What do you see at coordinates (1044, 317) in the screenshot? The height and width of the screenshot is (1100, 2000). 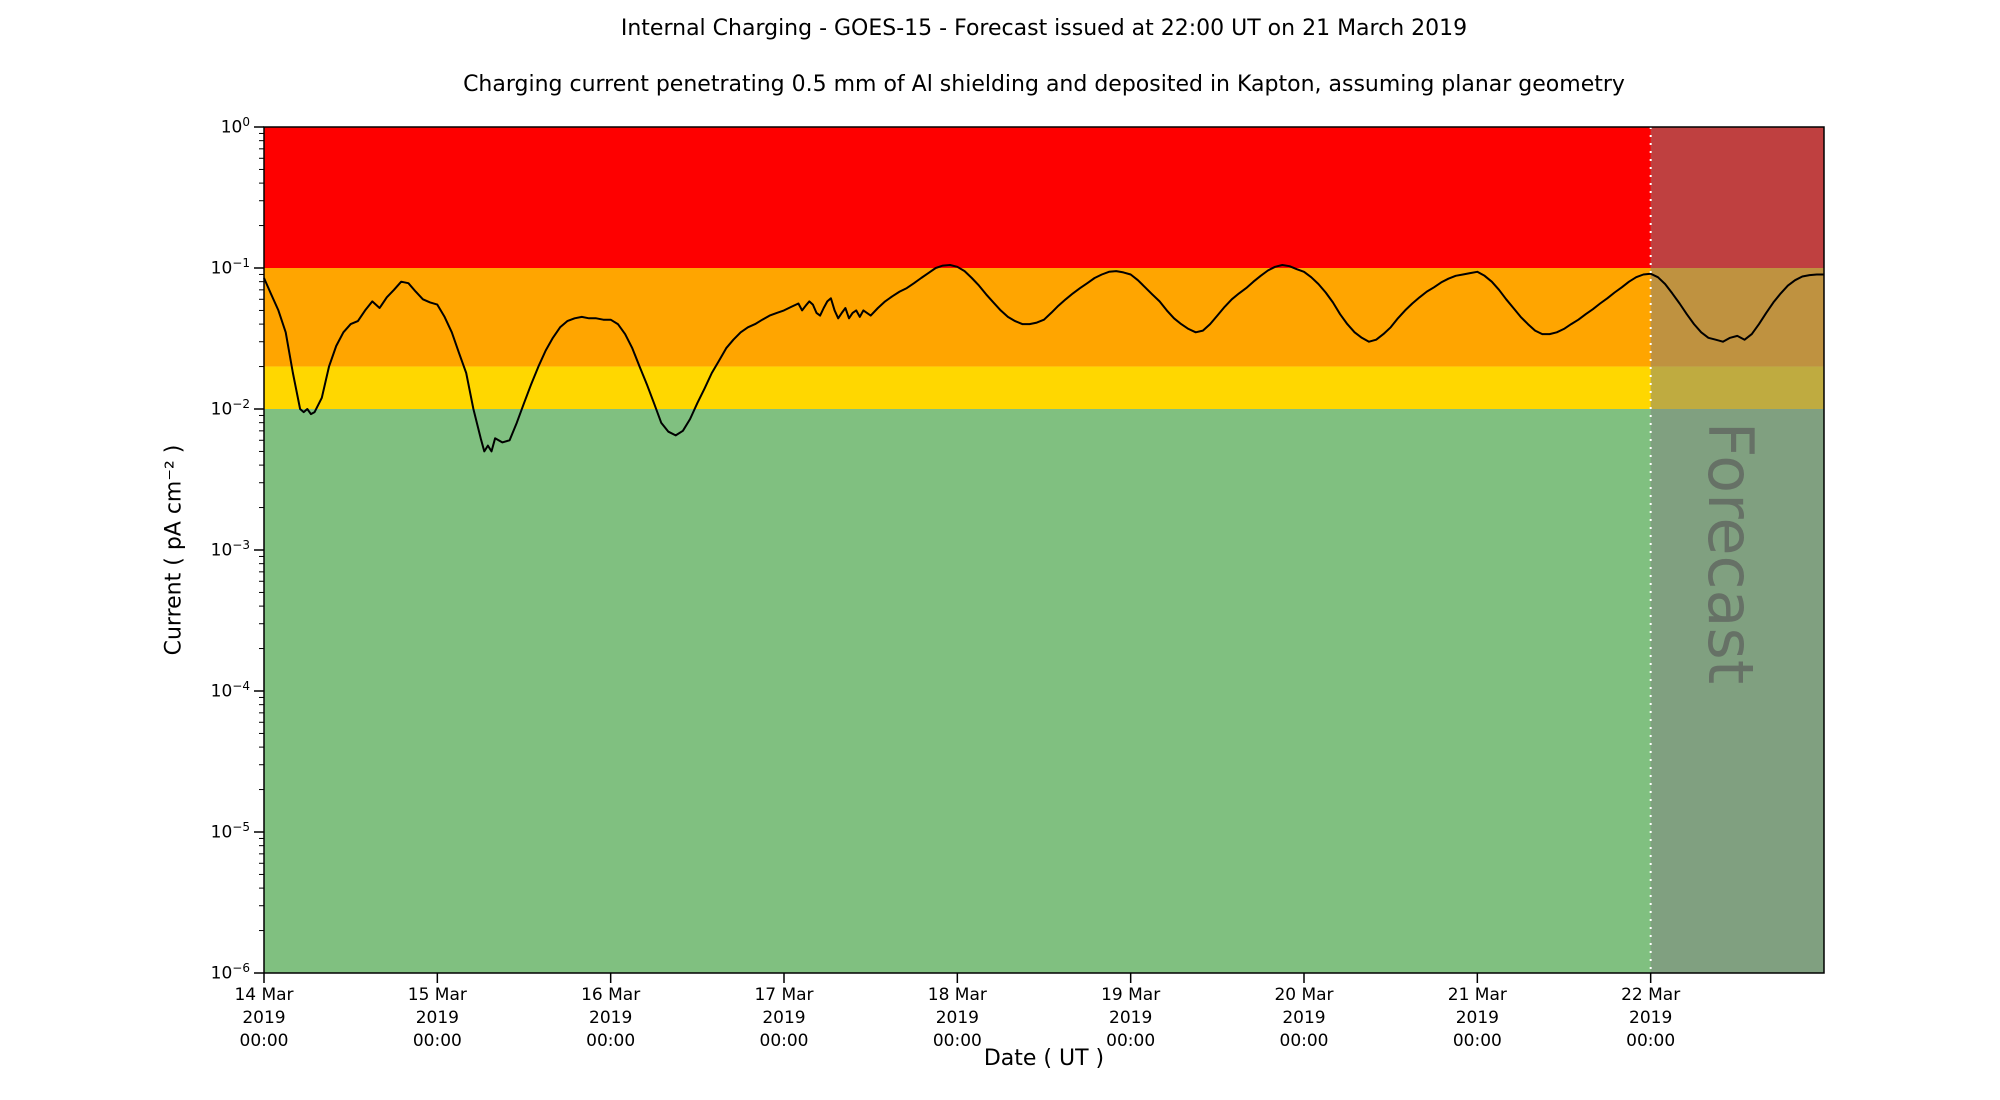 I see `band-orange` at bounding box center [1044, 317].